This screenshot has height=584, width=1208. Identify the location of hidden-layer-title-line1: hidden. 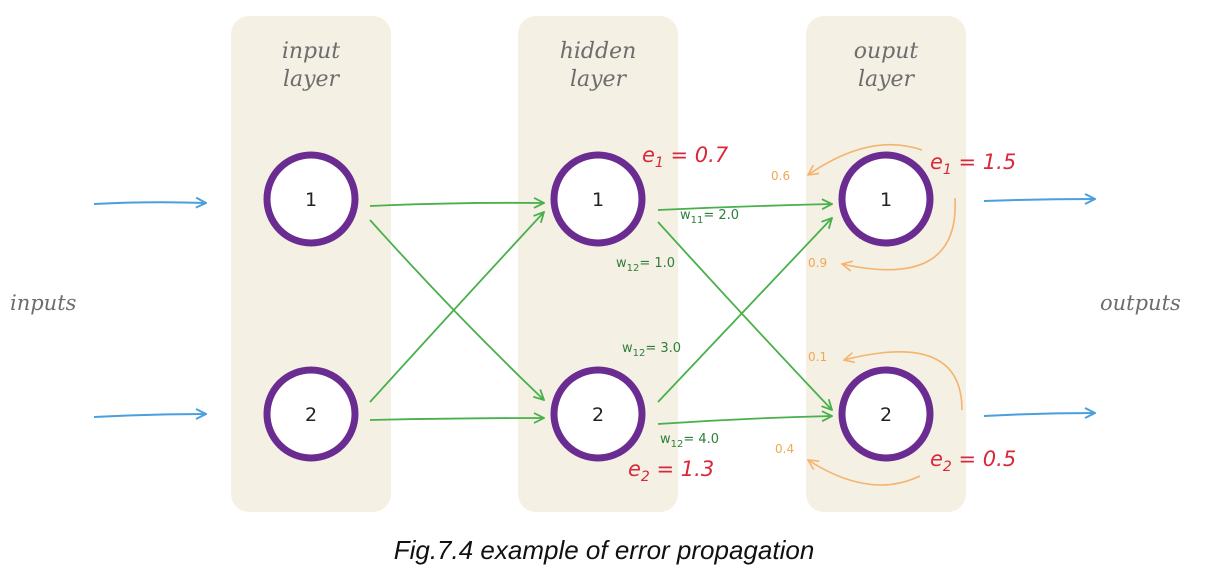
(598, 51).